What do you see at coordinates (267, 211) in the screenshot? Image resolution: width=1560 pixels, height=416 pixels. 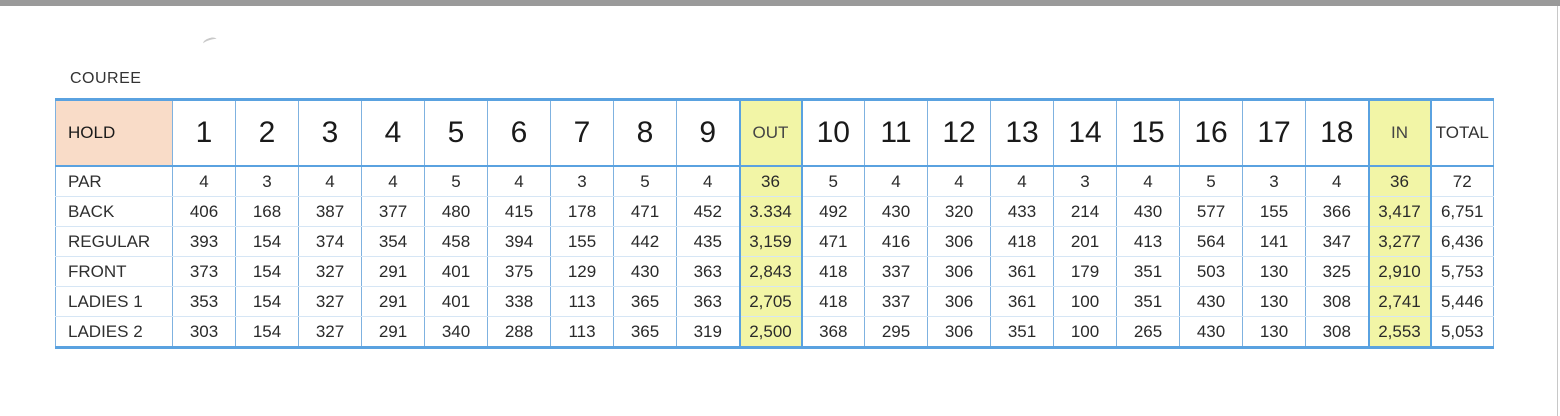 I see `yardage-cell: 168` at bounding box center [267, 211].